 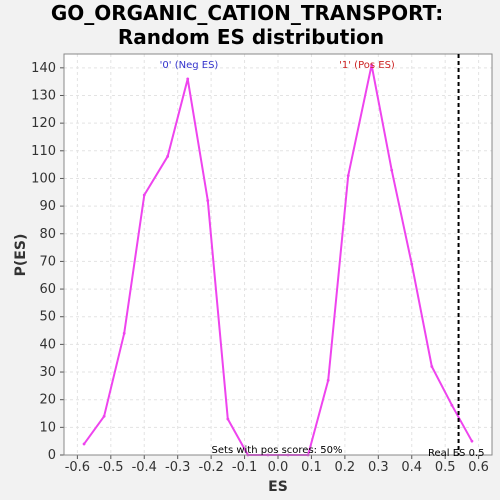 I want to click on y-tick-label: 80, so click(x=47, y=234).